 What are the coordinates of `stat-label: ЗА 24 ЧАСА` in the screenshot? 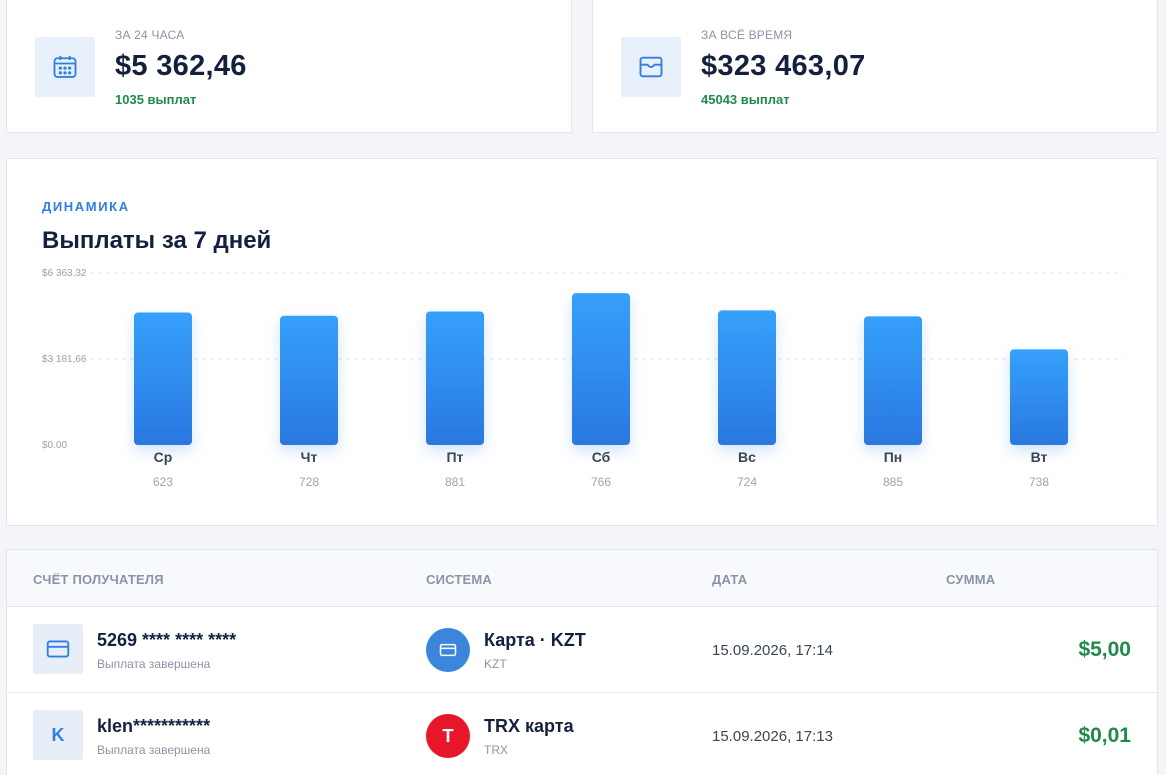 It's located at (150, 35).